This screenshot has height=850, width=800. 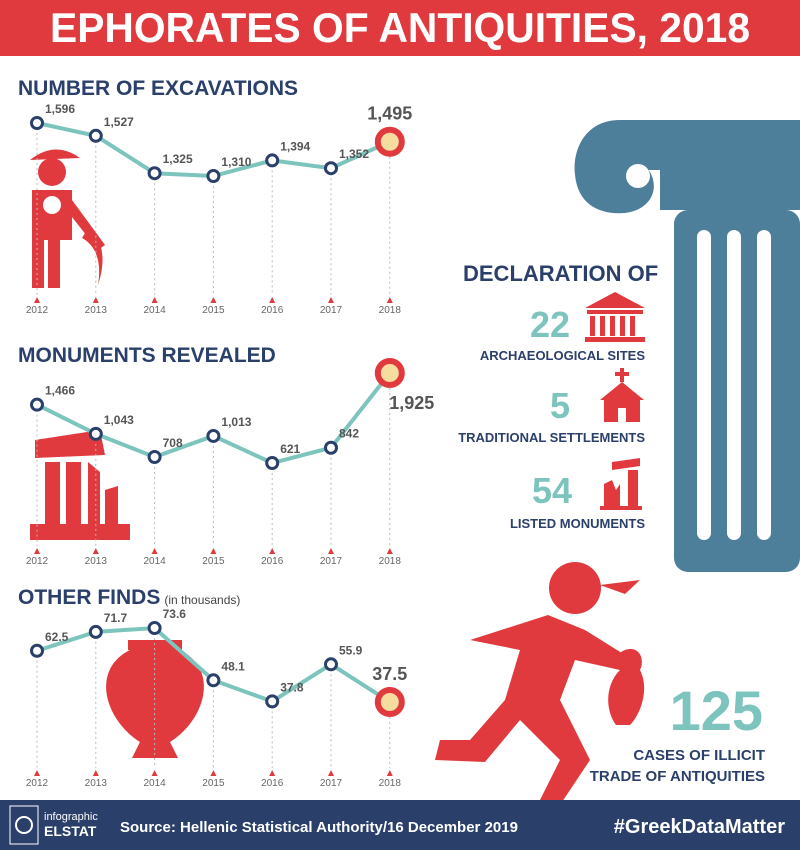 What do you see at coordinates (351, 650) in the screenshot?
I see `value-label: 55.9` at bounding box center [351, 650].